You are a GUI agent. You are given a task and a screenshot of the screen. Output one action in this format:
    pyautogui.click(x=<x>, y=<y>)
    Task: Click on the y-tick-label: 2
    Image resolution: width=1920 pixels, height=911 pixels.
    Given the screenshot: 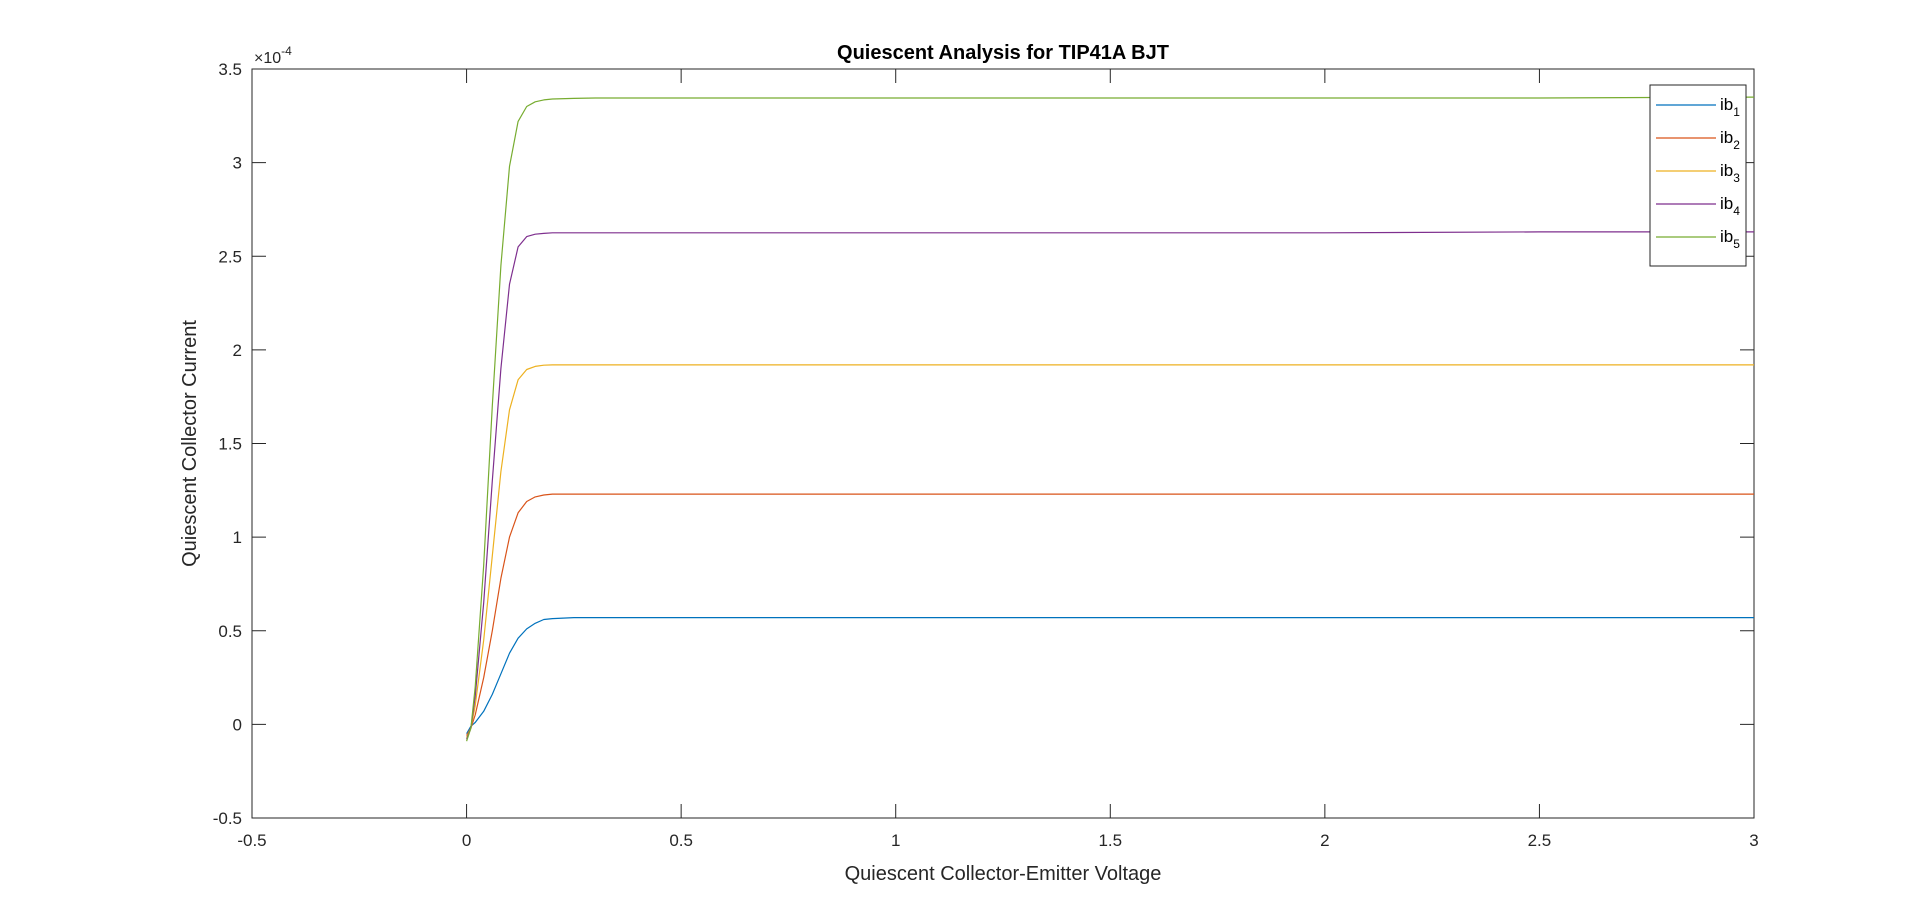 What is the action you would take?
    pyautogui.click(x=237, y=350)
    